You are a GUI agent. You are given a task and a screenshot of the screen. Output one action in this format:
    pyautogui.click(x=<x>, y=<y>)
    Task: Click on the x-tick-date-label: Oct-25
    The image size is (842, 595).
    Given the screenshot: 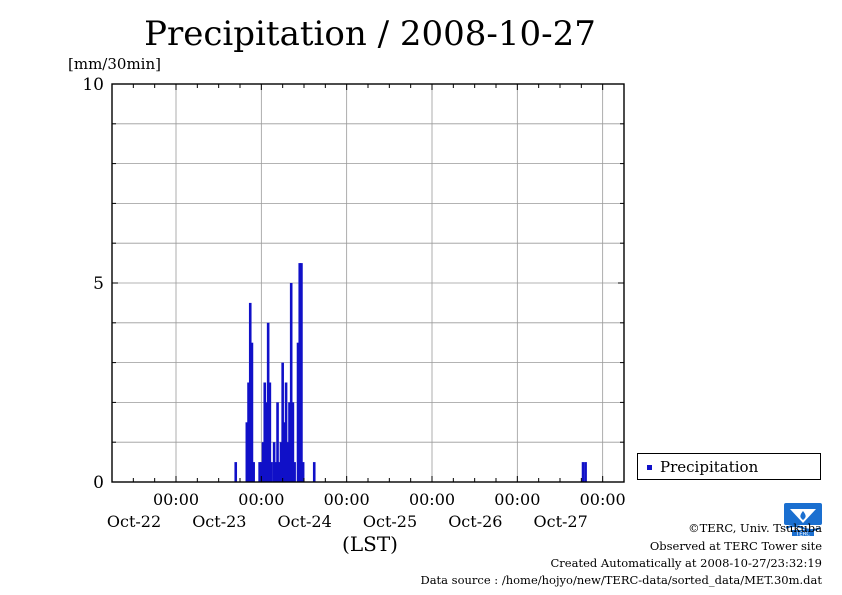 What is the action you would take?
    pyautogui.click(x=390, y=521)
    